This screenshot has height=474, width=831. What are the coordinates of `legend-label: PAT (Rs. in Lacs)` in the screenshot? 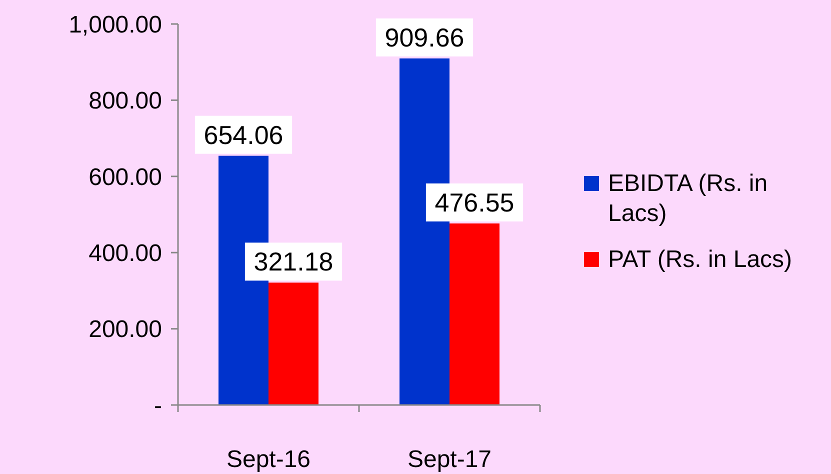 It's located at (700, 259).